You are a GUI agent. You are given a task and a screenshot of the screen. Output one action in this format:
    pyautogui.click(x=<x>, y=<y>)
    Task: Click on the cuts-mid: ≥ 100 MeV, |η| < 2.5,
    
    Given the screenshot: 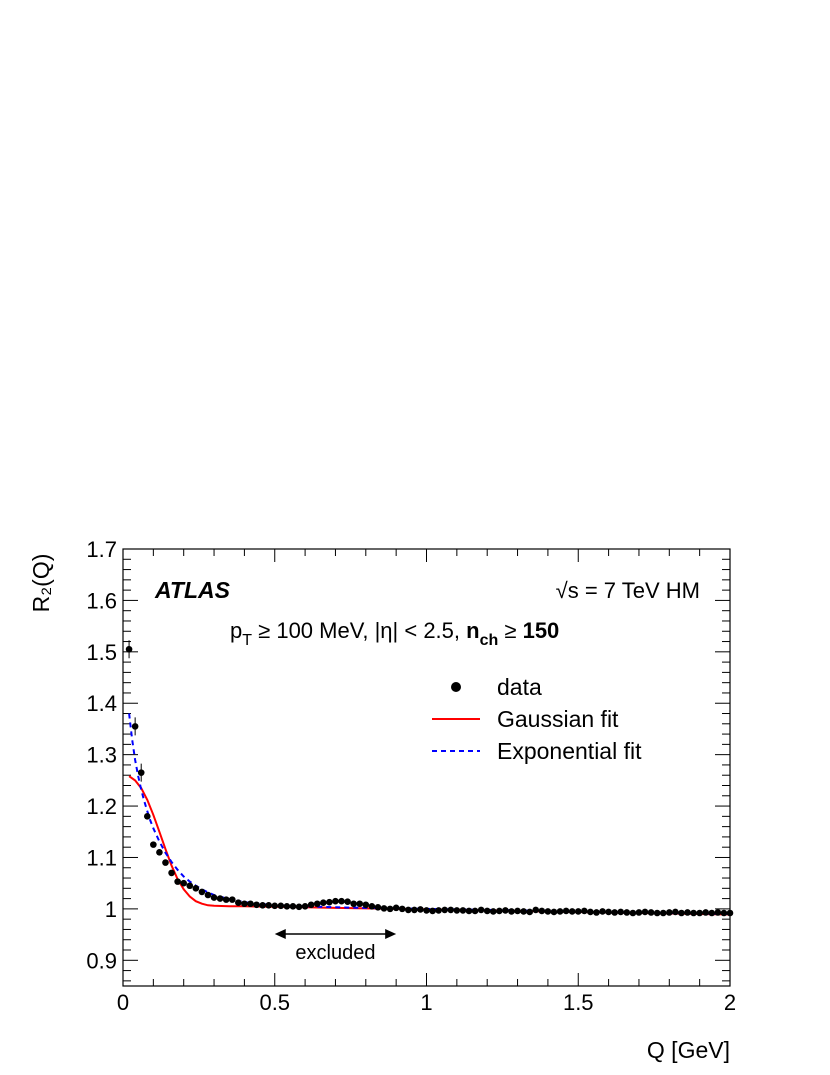 What is the action you would take?
    pyautogui.click(x=359, y=630)
    